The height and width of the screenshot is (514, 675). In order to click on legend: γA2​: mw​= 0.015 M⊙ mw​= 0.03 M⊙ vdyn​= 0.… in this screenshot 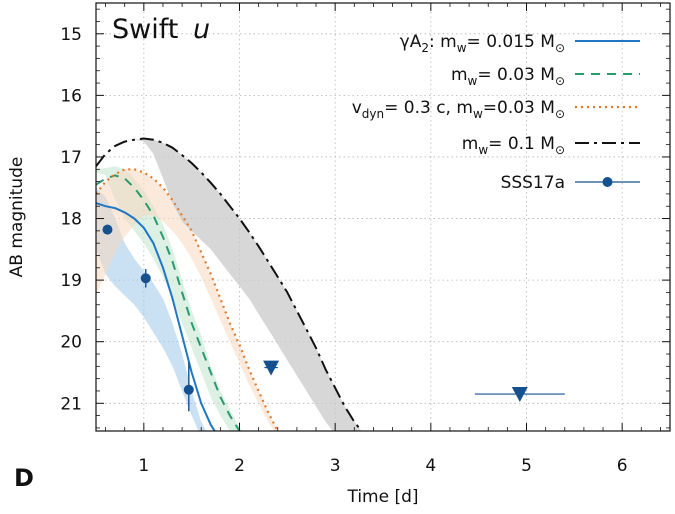, I will do `click(496, 112)`.